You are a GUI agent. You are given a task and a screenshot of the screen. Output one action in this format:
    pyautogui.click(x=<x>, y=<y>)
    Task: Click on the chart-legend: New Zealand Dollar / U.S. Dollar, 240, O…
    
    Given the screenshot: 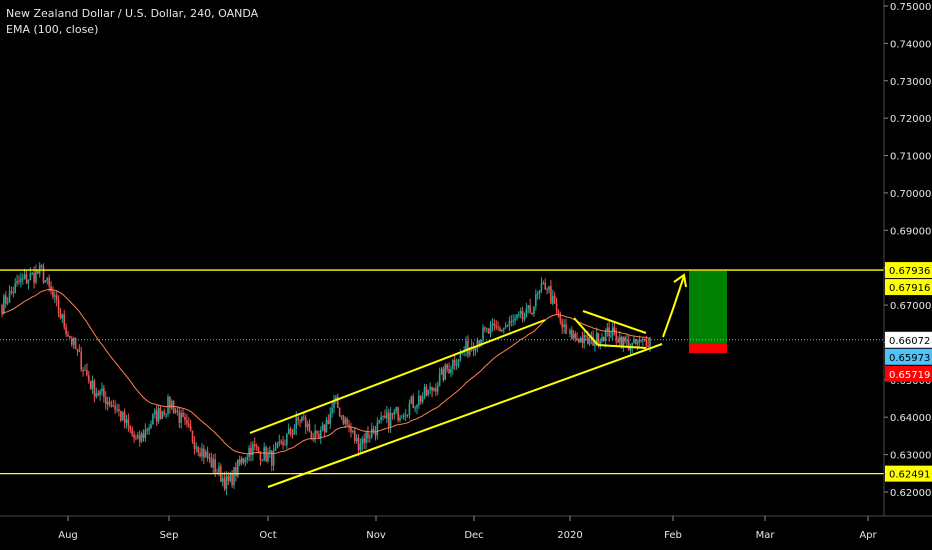 What is the action you would take?
    pyautogui.click(x=132, y=22)
    